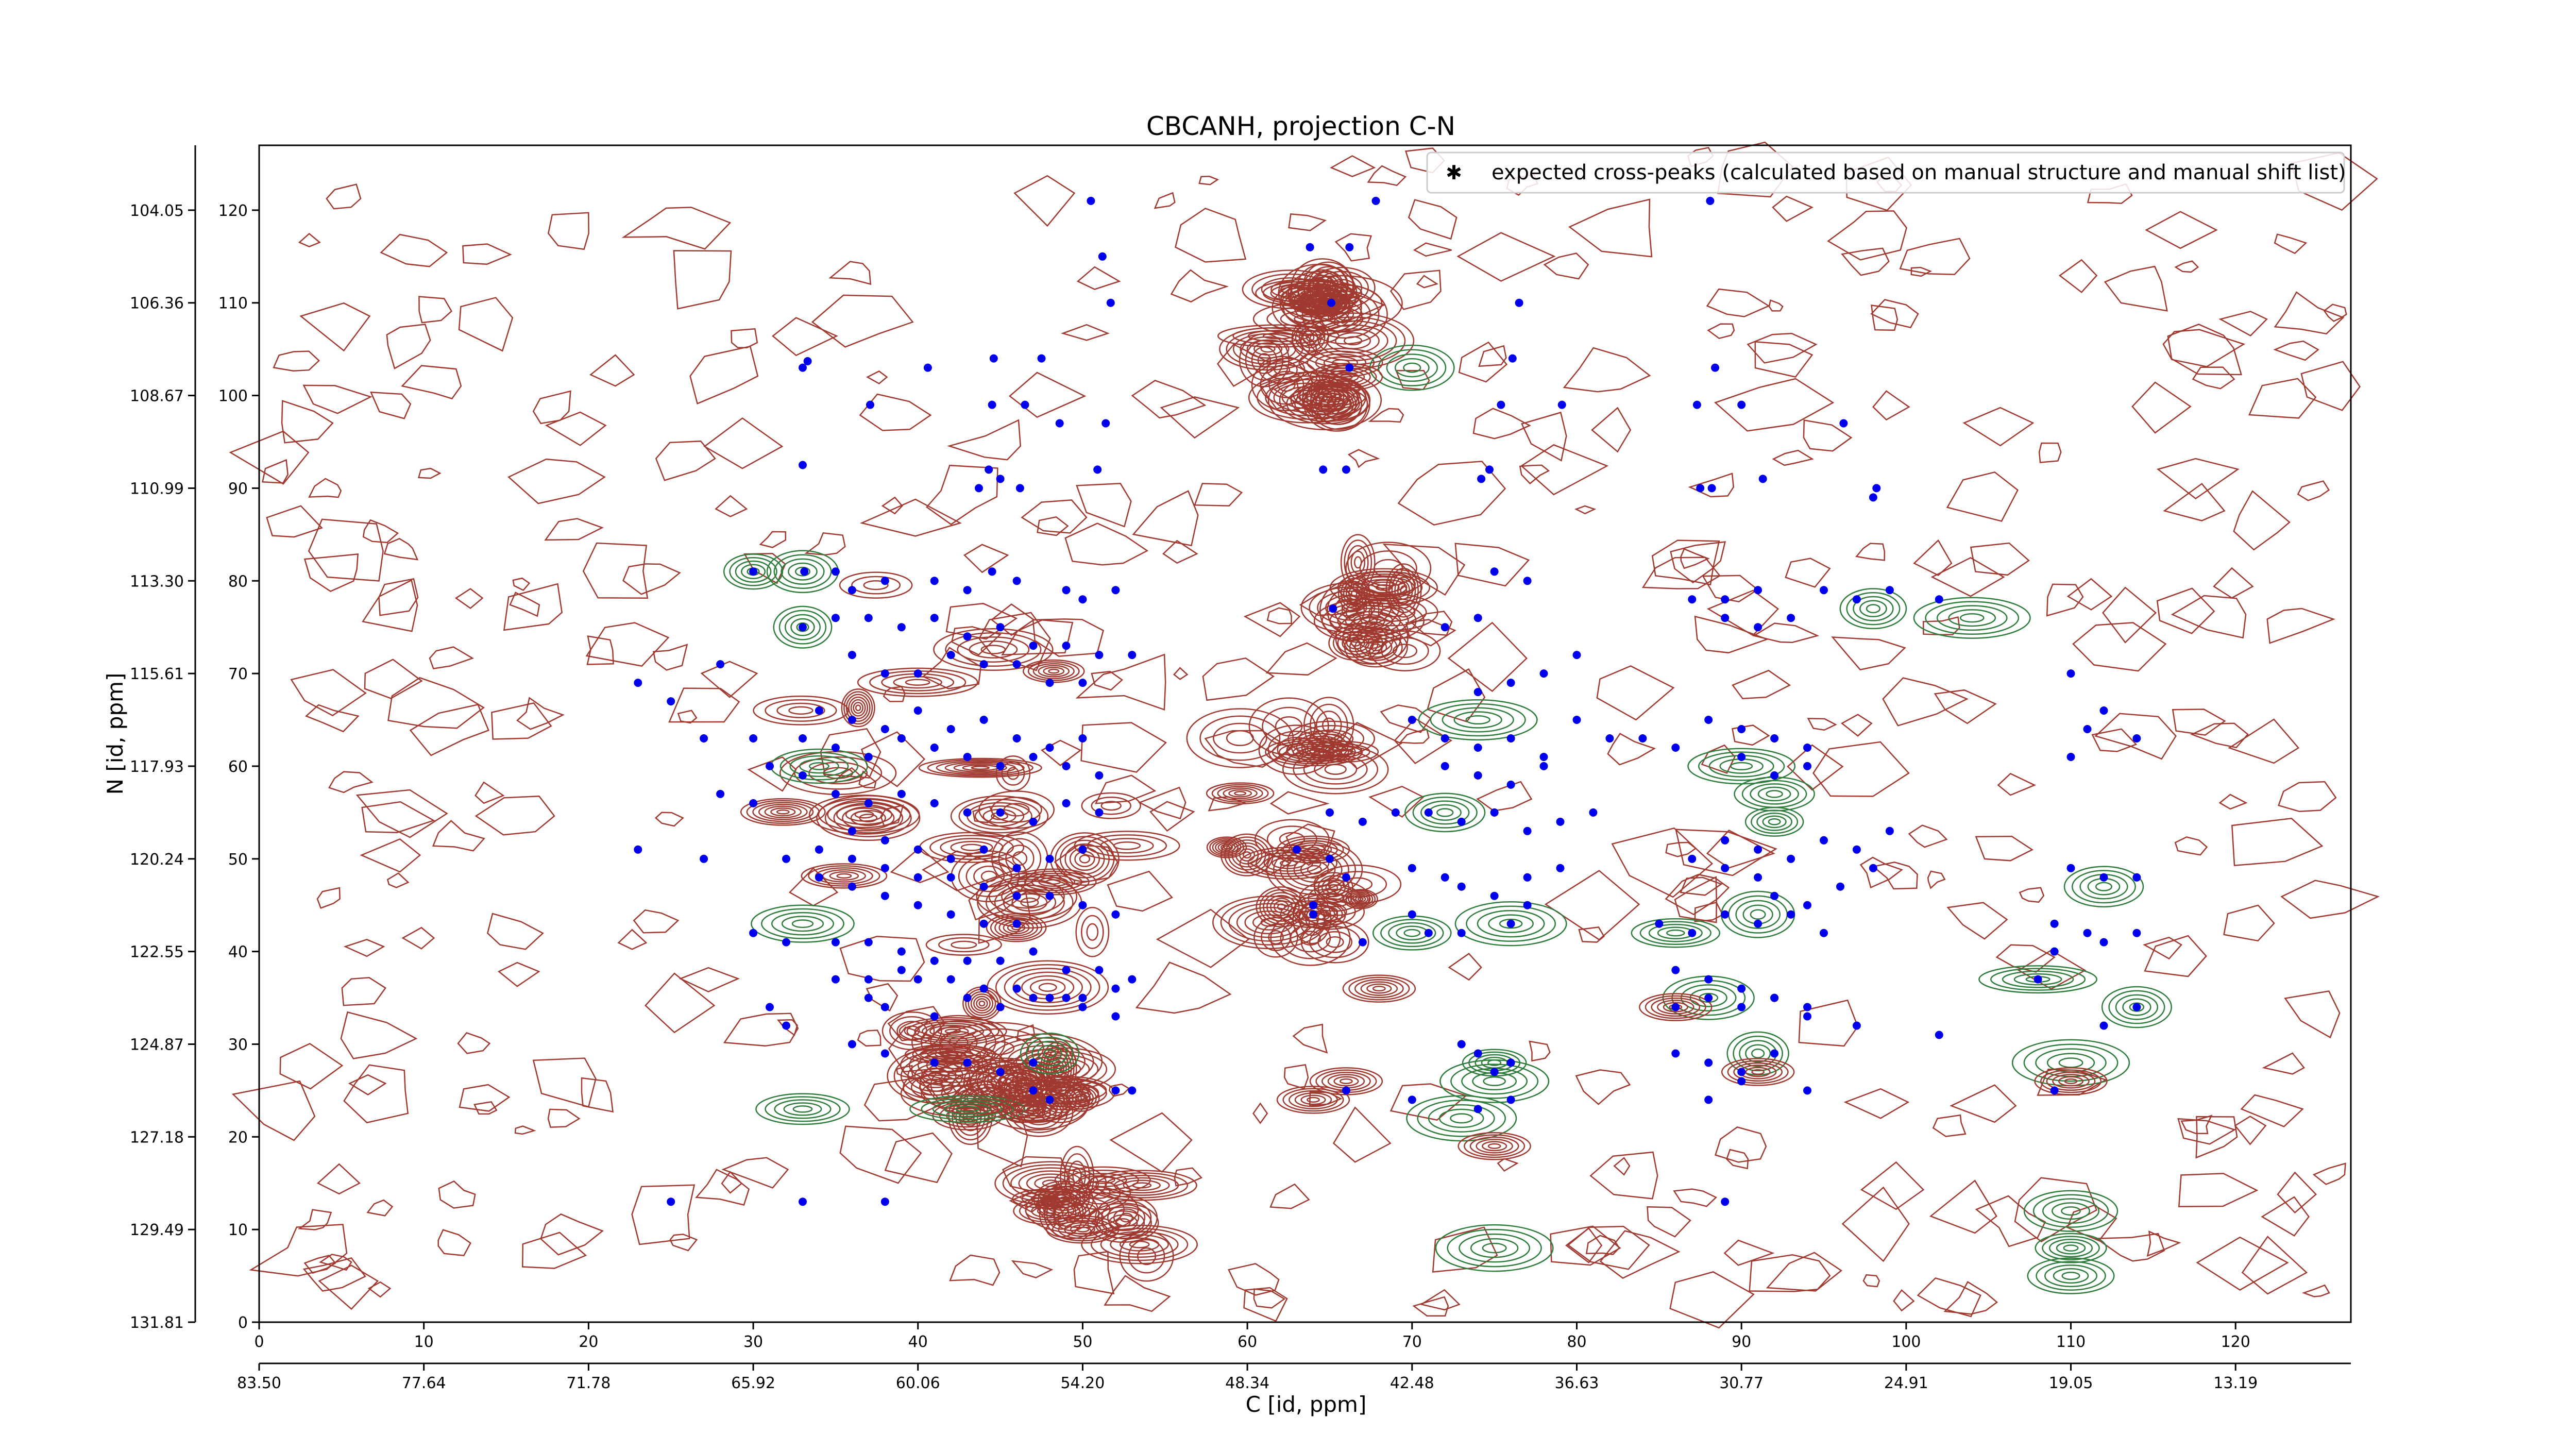 The image size is (2576, 1451). What do you see at coordinates (238, 952) in the screenshot?
I see `y-tick-label: 40` at bounding box center [238, 952].